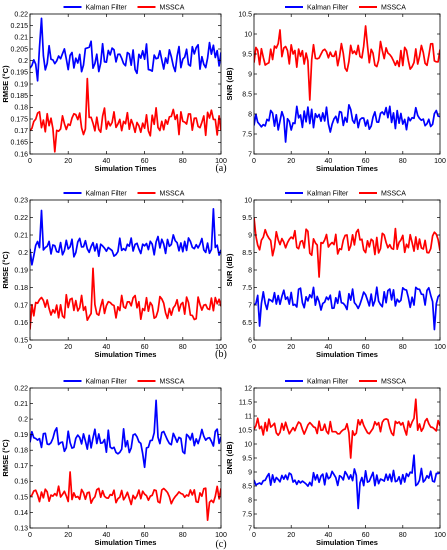 This screenshot has width=447, height=550. Describe the element at coordinates (21, 528) in the screenshot. I see `y-tick-label: 0.13` at that location.